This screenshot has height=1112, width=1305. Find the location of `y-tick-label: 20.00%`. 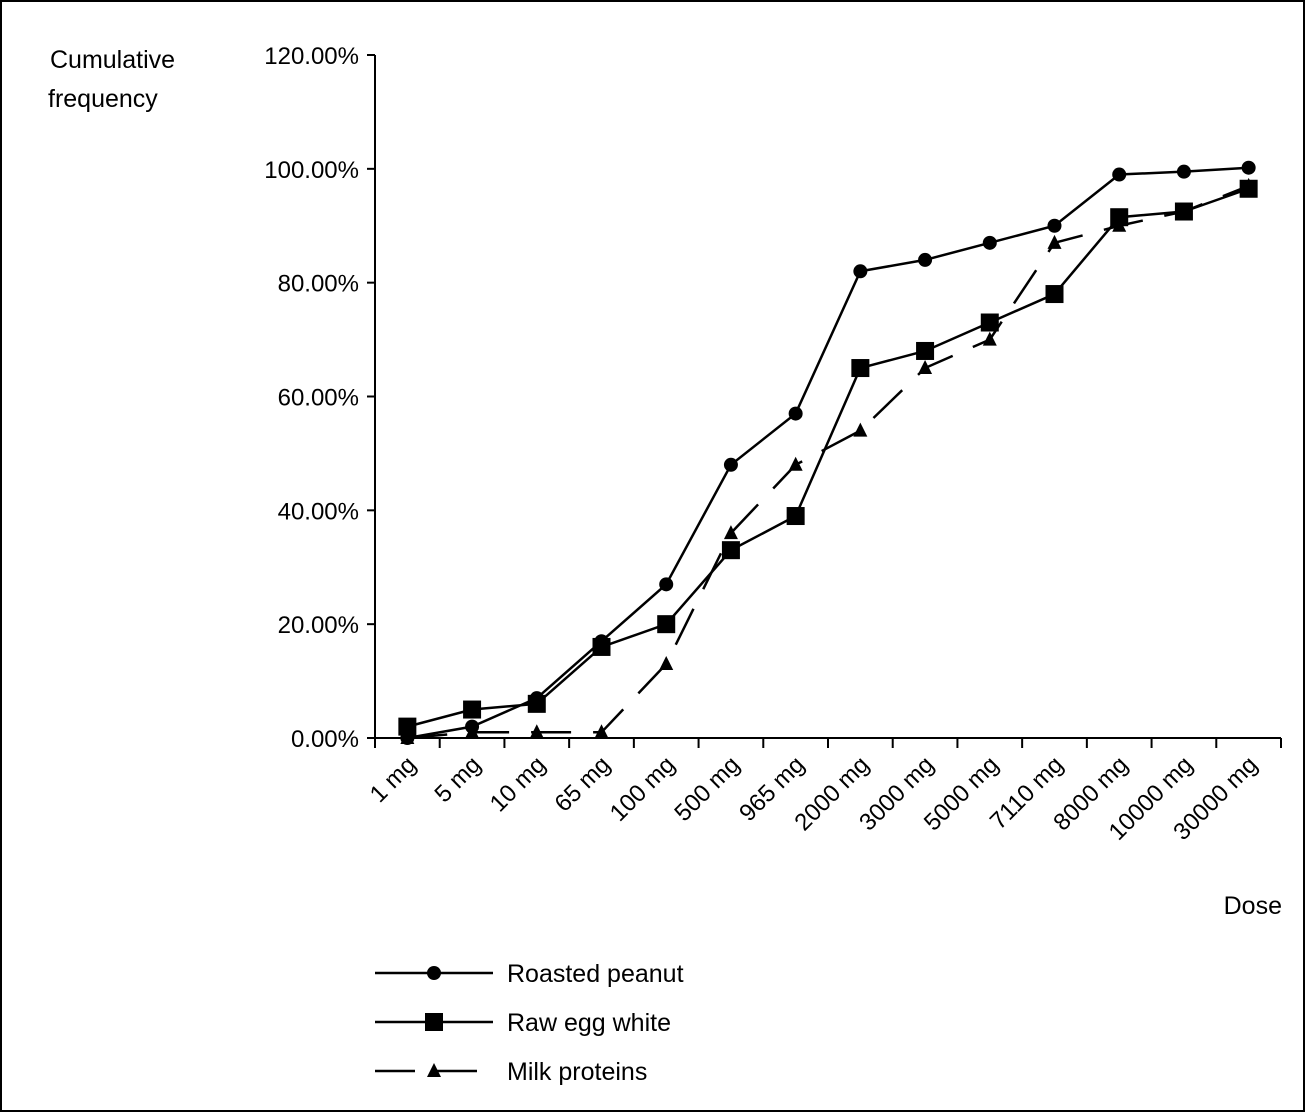

y-tick-label: 20.00% is located at coordinates (318, 625).